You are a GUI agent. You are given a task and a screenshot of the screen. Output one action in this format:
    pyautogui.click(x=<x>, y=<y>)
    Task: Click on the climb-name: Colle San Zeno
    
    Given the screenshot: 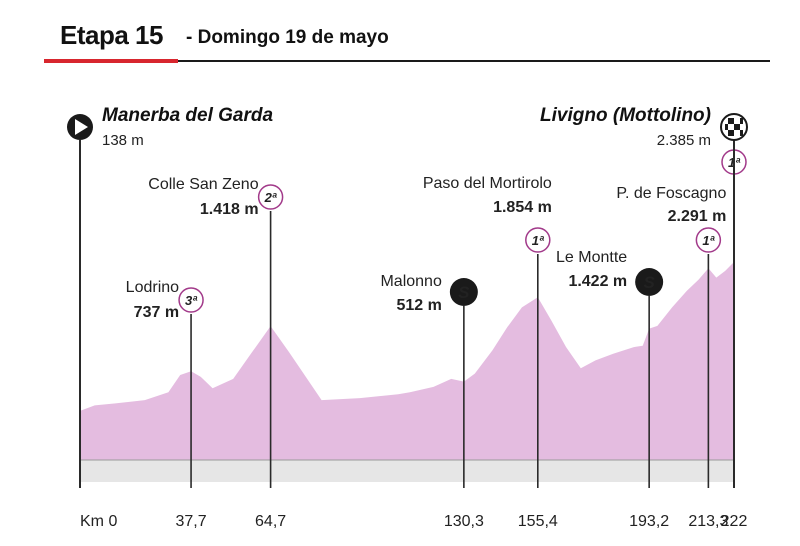 What is the action you would take?
    pyautogui.click(x=203, y=184)
    